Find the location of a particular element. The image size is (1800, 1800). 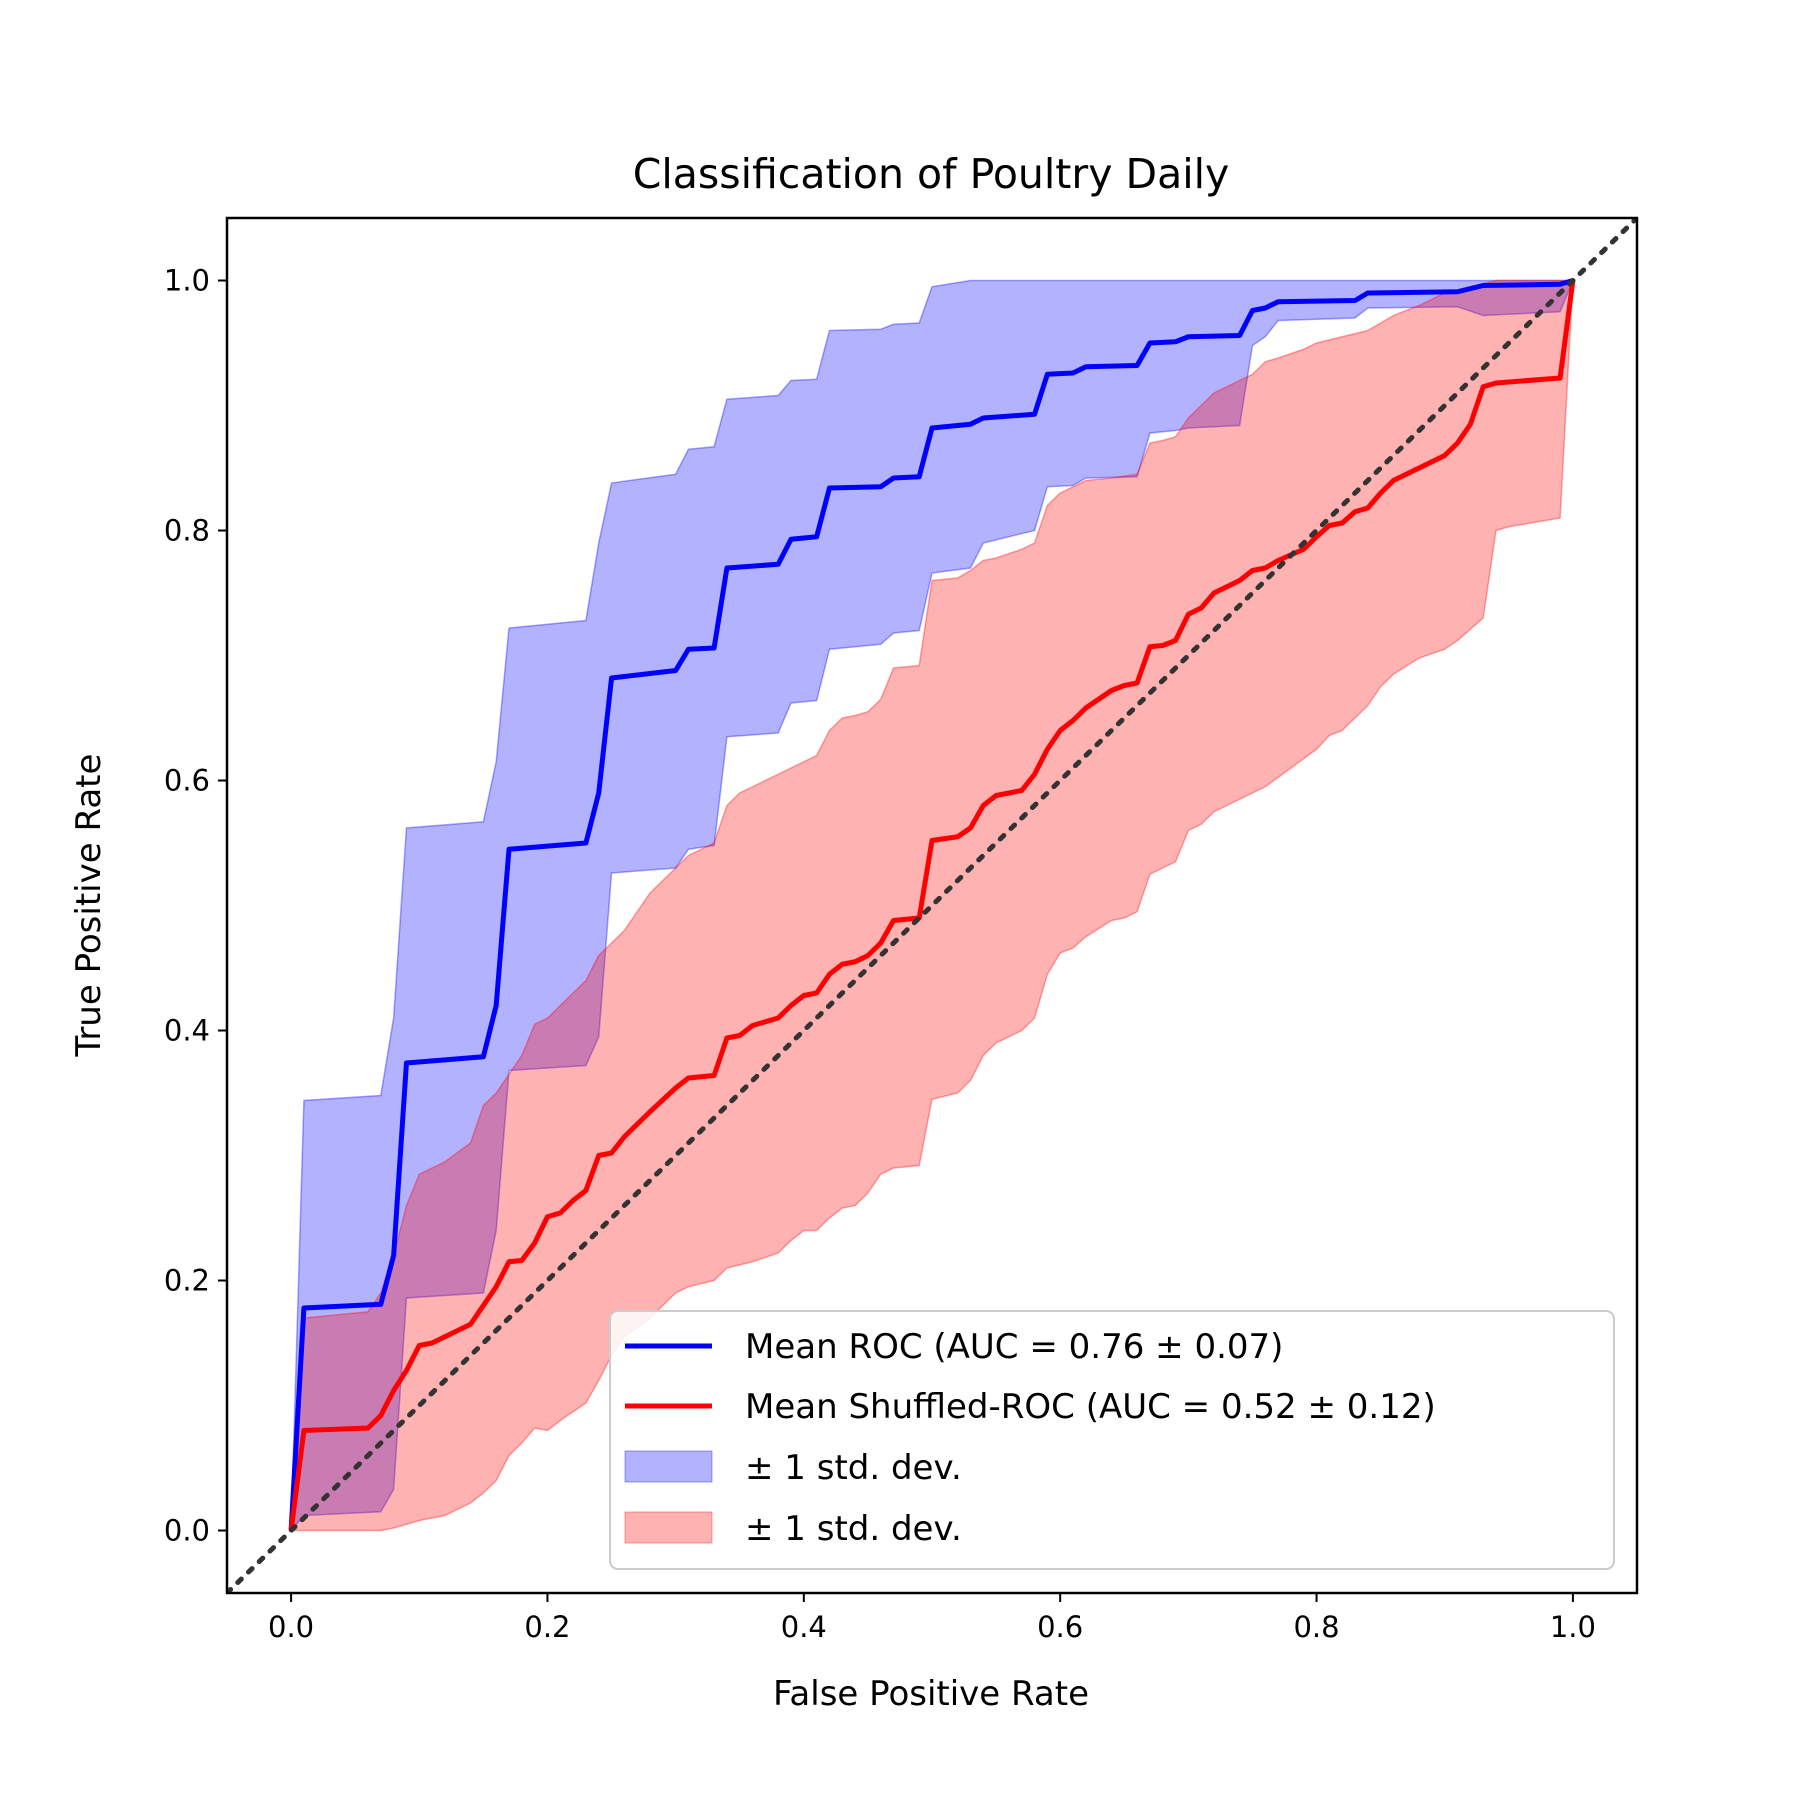

x-tick-label: 0.8 is located at coordinates (1316, 1627).